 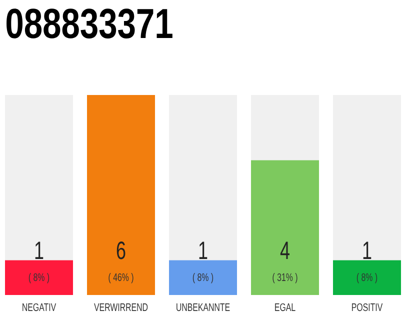 I want to click on x-tick-label: POSITIV, so click(x=367, y=307).